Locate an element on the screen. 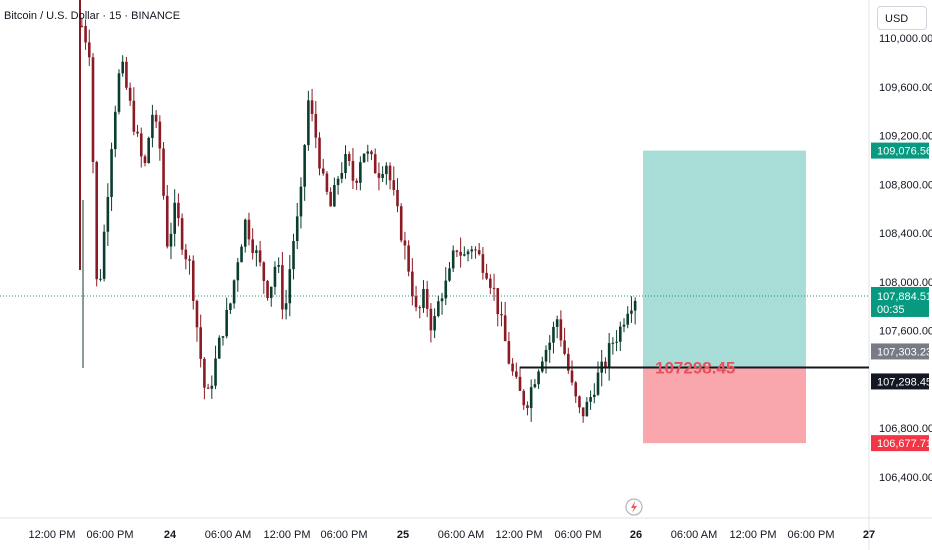  time-tick-label: 06:00 PM is located at coordinates (810, 535).